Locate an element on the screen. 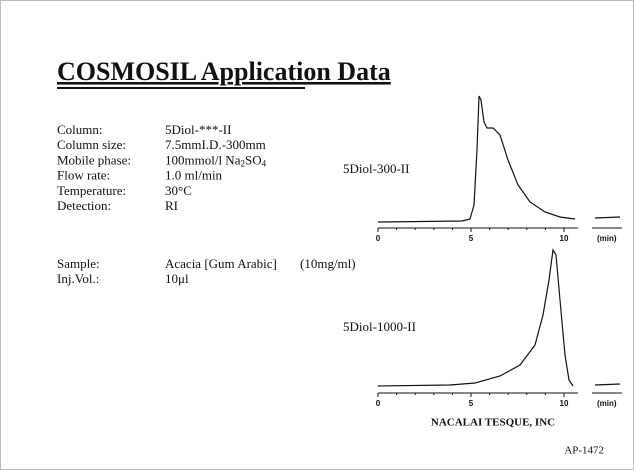  sample-concentration: (10mg/ml) is located at coordinates (328, 263).